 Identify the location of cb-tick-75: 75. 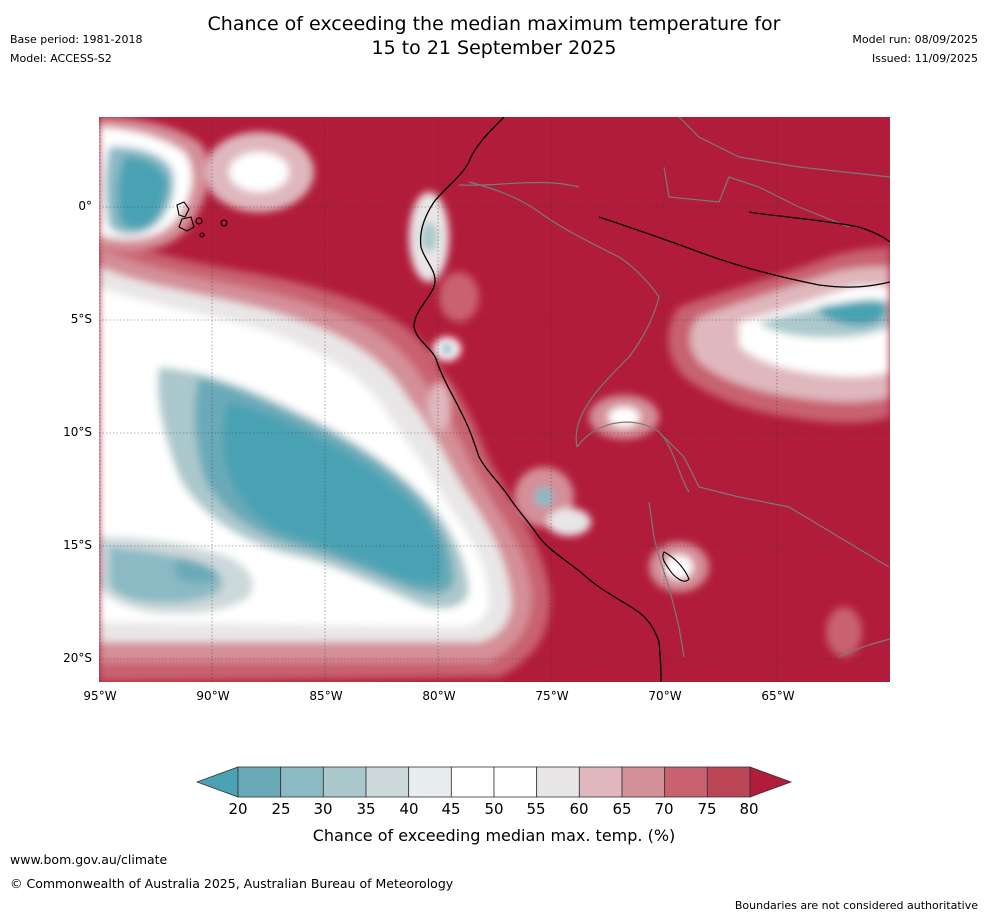
(707, 809).